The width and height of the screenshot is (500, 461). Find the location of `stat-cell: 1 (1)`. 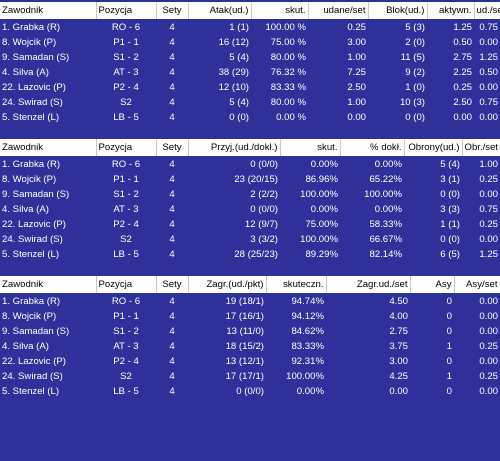

stat-cell: 1 (1) is located at coordinates (239, 27).